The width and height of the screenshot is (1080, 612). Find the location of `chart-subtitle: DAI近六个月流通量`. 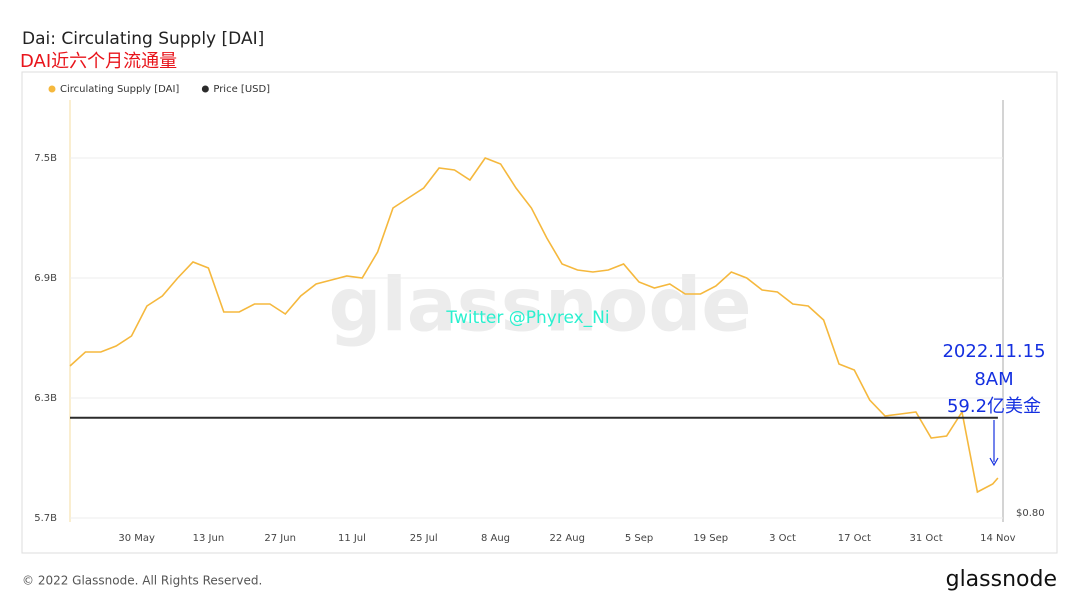

chart-subtitle: DAI近六个月流通量 is located at coordinates (98, 61).